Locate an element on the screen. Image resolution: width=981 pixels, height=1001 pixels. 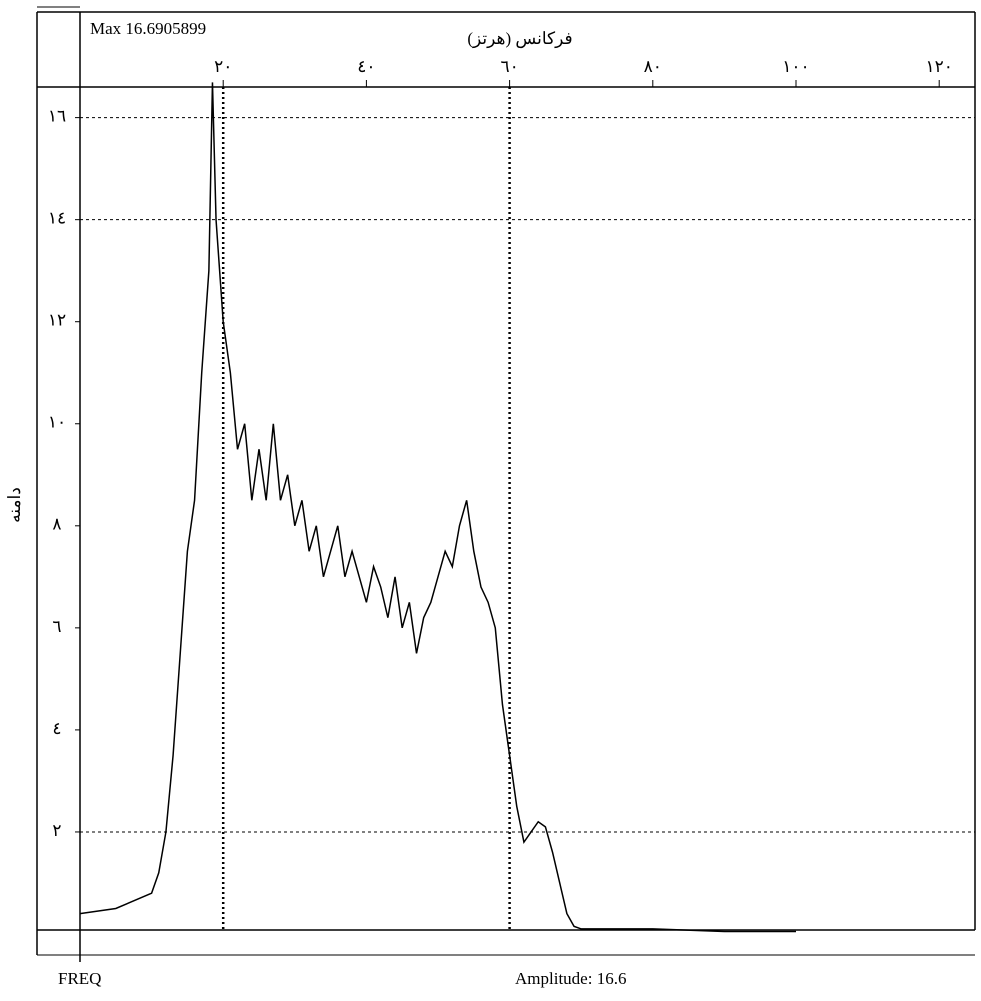
x-tick-label: ٤٠ is located at coordinates (366, 66).